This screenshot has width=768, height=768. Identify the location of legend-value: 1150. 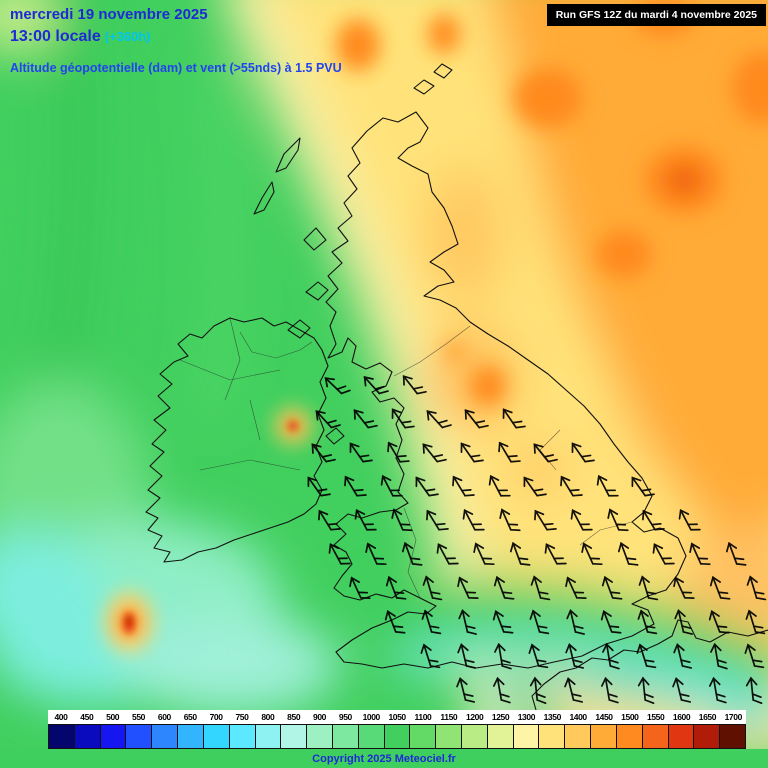
(449, 717).